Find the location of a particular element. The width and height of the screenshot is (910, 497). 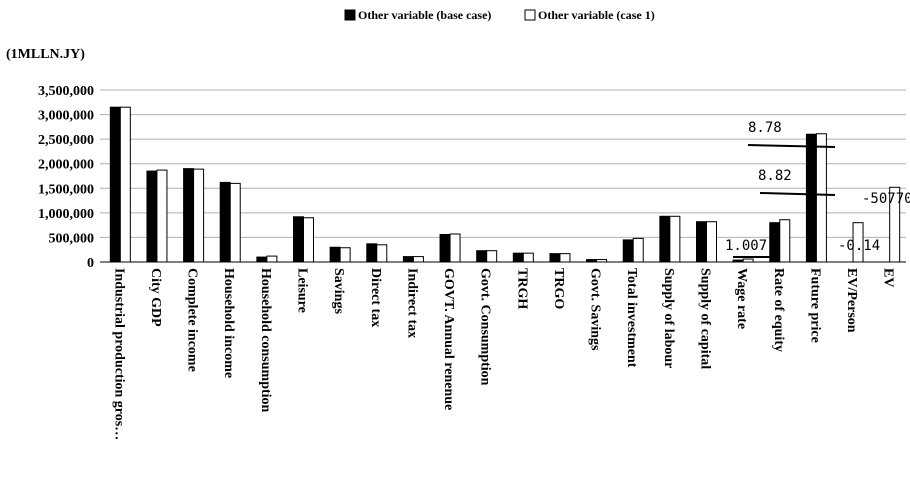

annotation-label: -0.14 is located at coordinates (859, 246).